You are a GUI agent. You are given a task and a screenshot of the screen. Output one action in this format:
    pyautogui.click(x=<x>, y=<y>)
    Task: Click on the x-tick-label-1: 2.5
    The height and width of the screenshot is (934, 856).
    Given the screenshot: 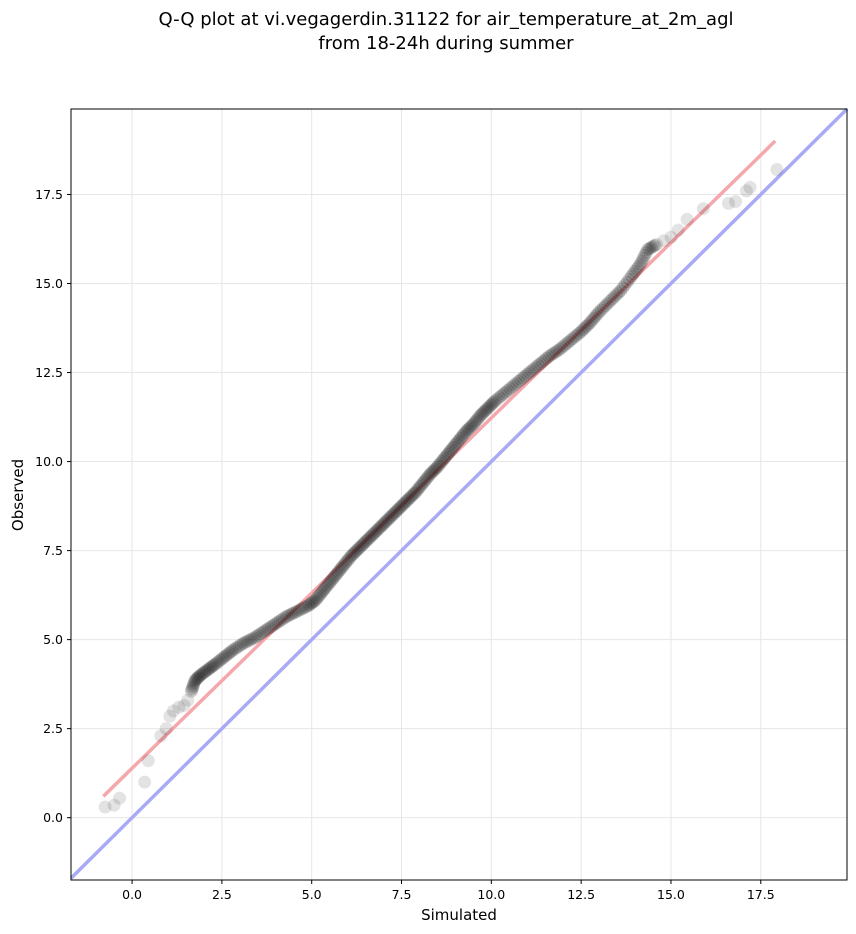 What is the action you would take?
    pyautogui.click(x=222, y=894)
    